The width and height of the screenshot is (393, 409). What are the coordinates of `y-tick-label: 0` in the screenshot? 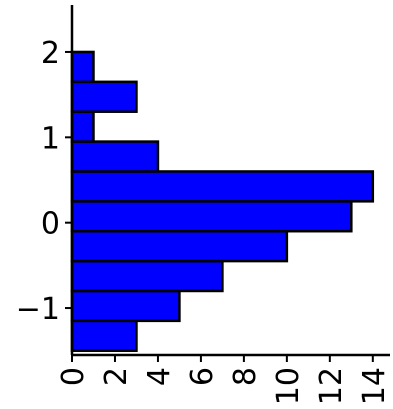 It's located at (50, 224).